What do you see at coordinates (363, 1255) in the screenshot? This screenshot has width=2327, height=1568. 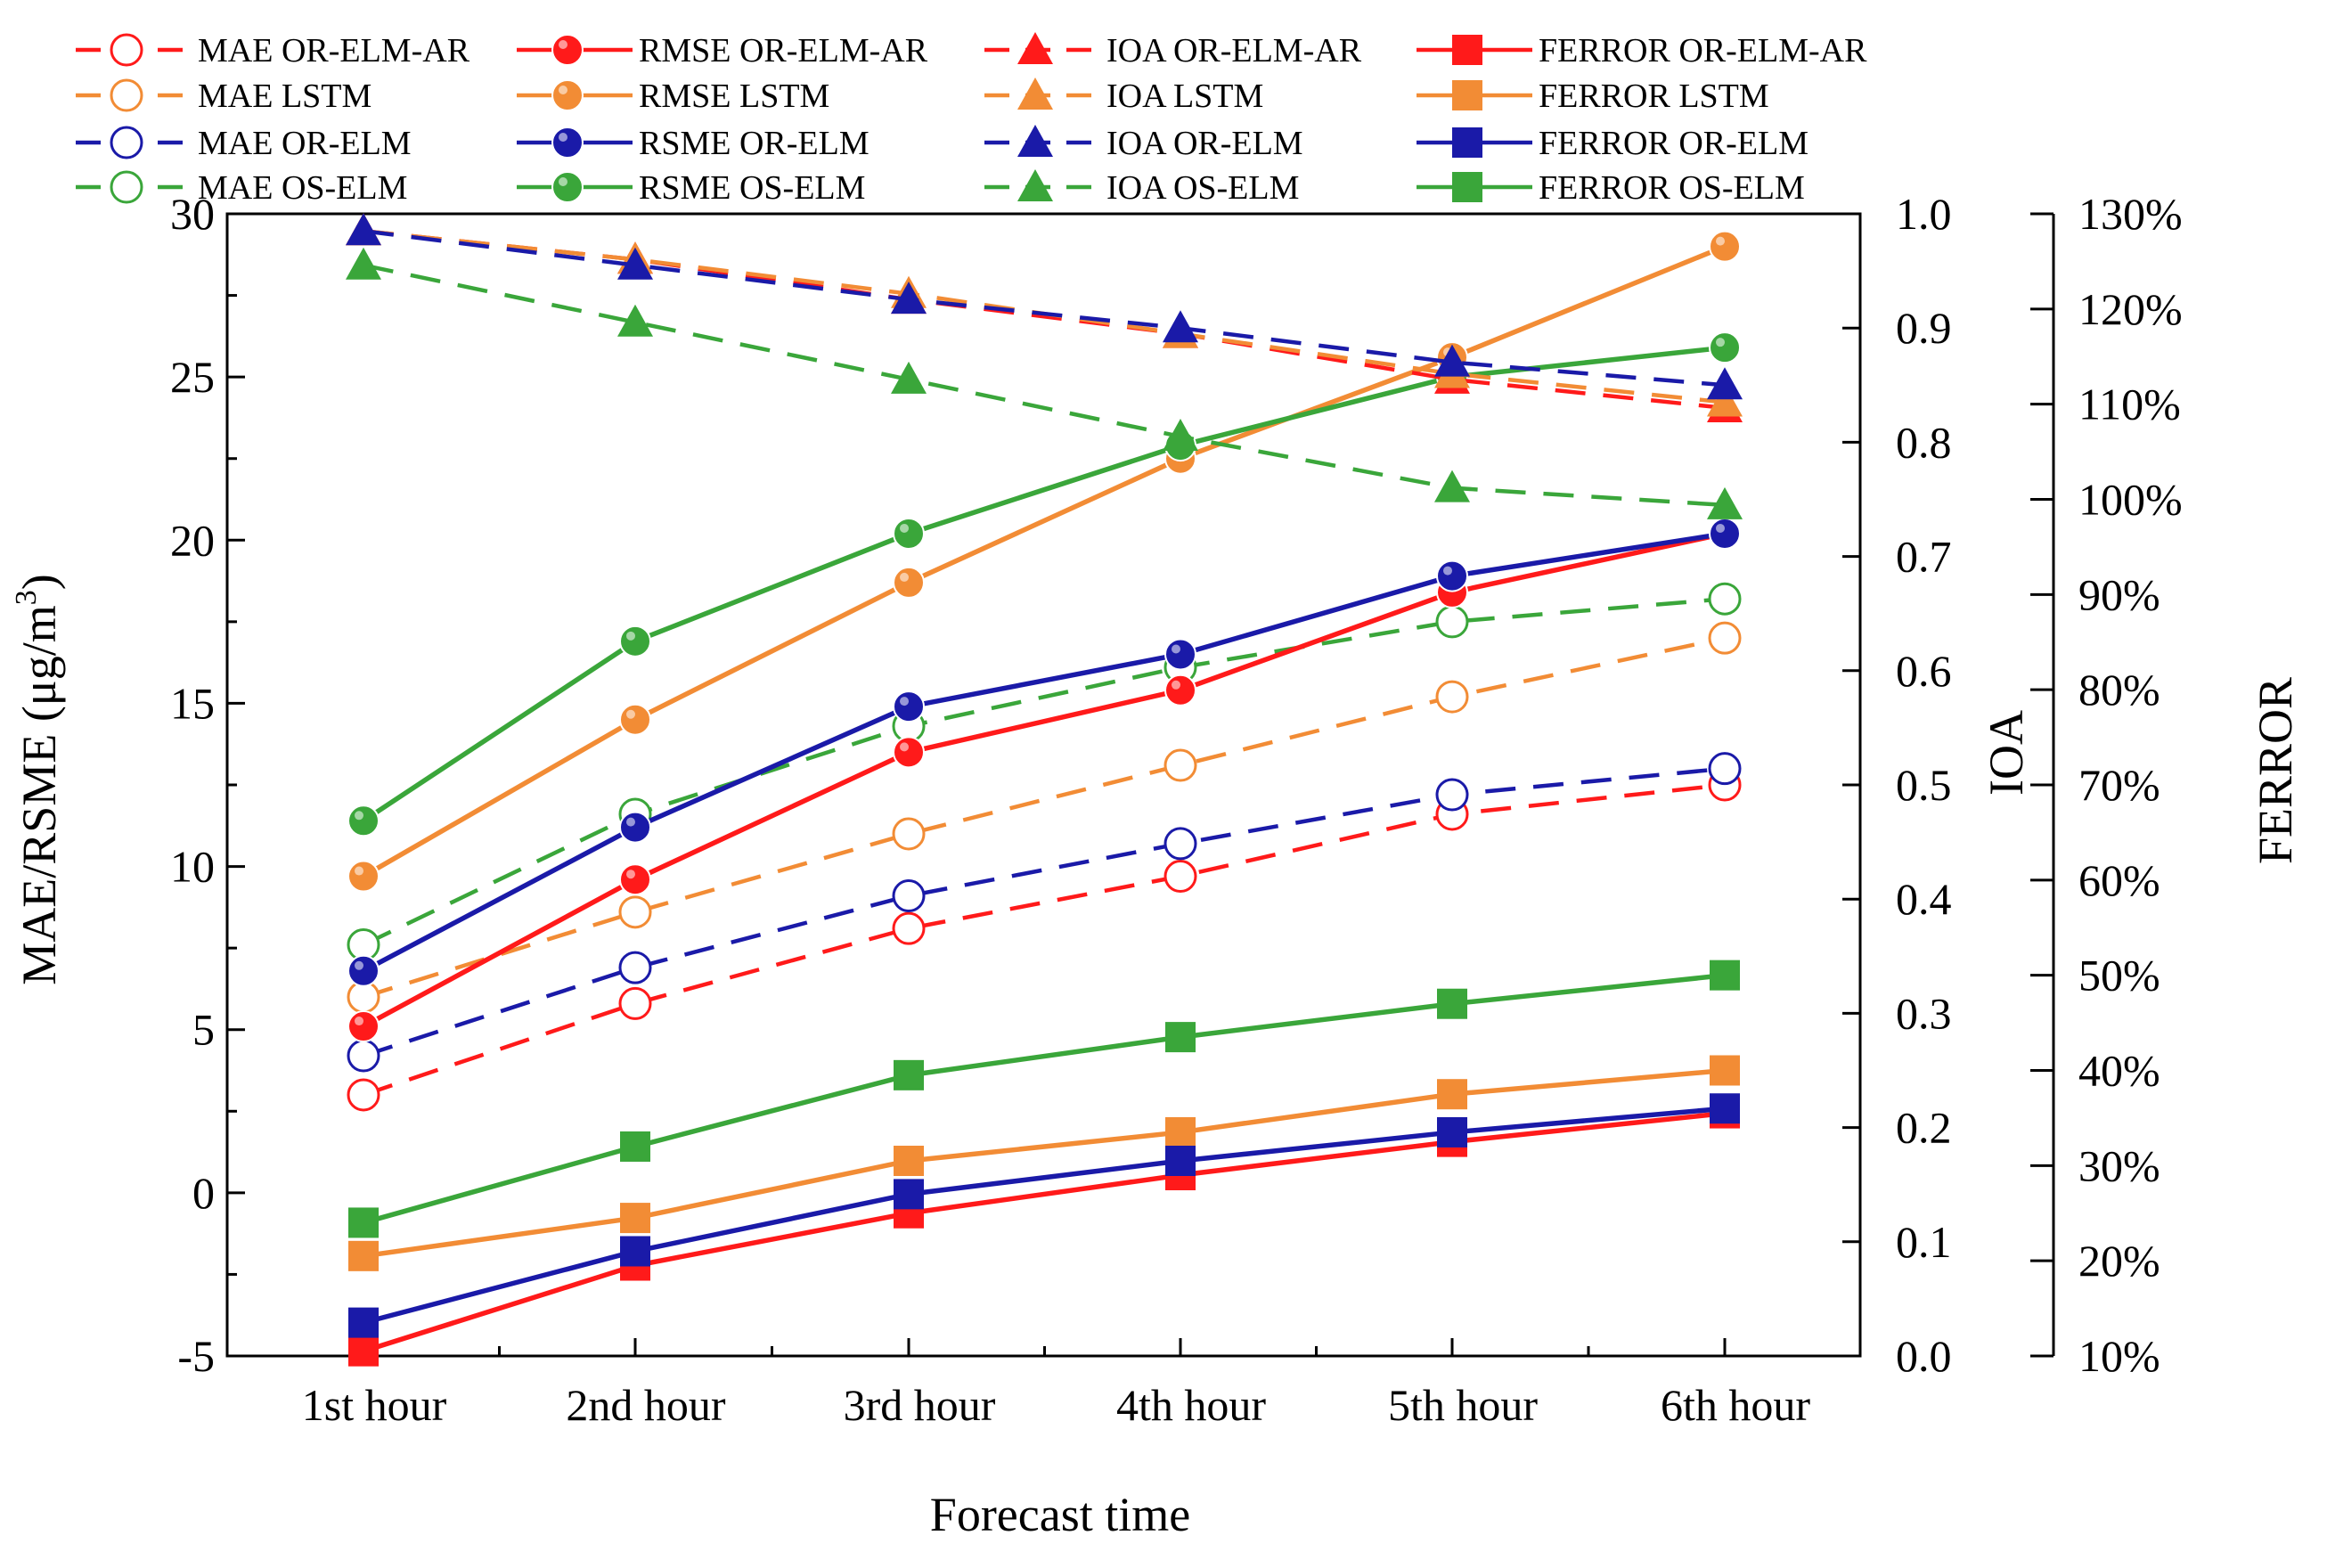 I see `data-point-ferror-lstm` at bounding box center [363, 1255].